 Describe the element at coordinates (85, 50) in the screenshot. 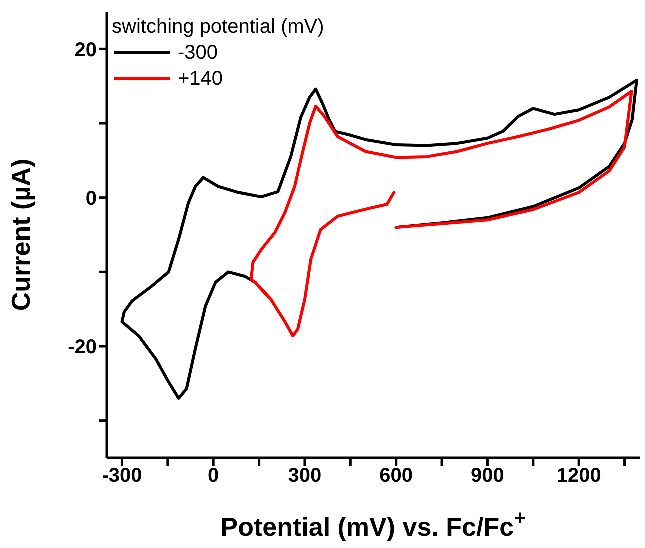

I see `y-tick-label: 20` at that location.